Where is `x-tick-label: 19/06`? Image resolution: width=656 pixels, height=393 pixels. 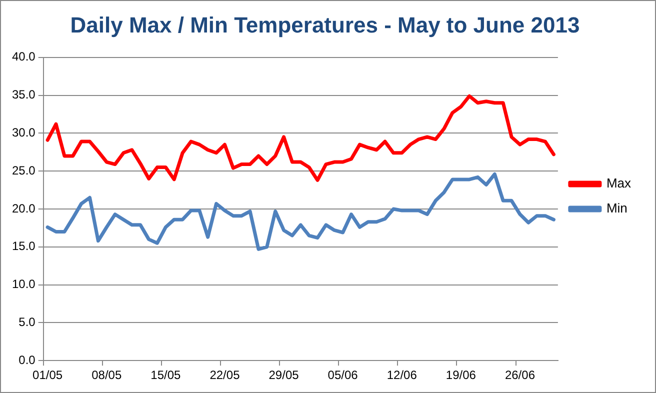
x-tick-label: 19/06 is located at coordinates (461, 375).